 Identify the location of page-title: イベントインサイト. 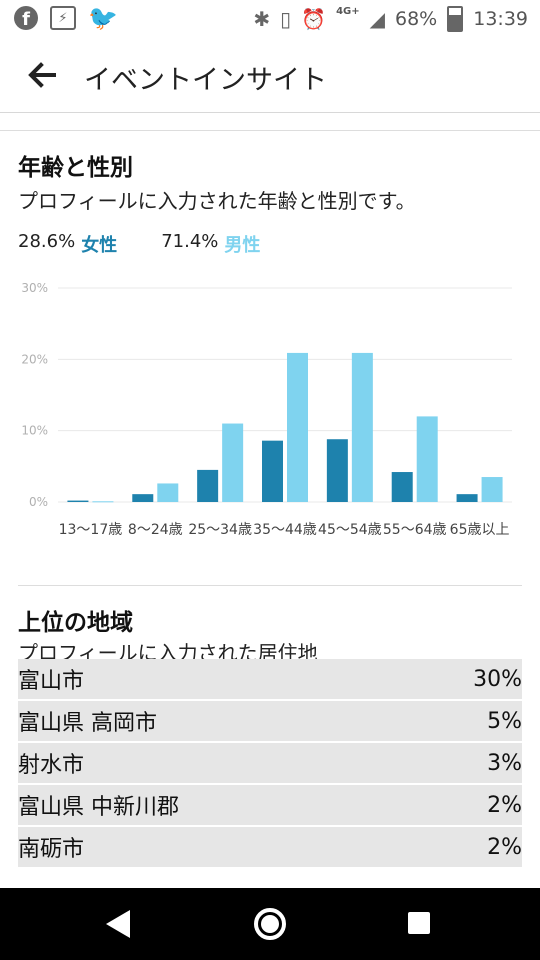
(205, 80).